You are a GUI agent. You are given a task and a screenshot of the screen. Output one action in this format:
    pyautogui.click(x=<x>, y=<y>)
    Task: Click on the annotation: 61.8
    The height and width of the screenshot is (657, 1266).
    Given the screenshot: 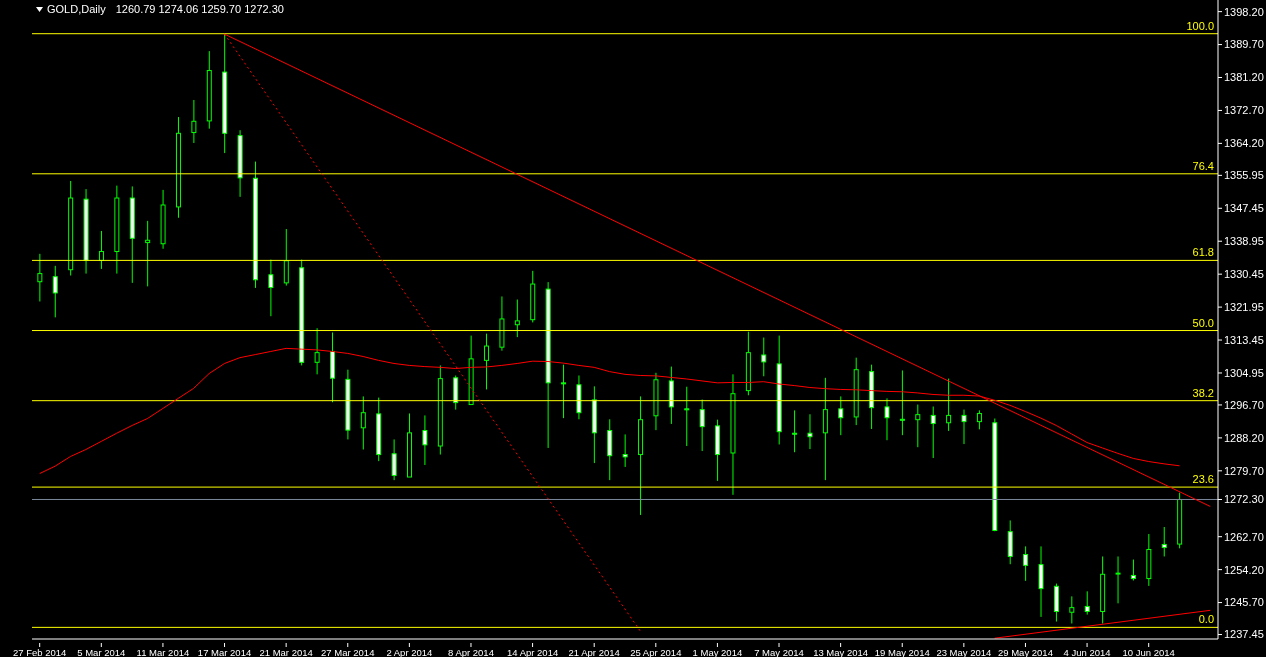 What is the action you would take?
    pyautogui.click(x=1203, y=253)
    